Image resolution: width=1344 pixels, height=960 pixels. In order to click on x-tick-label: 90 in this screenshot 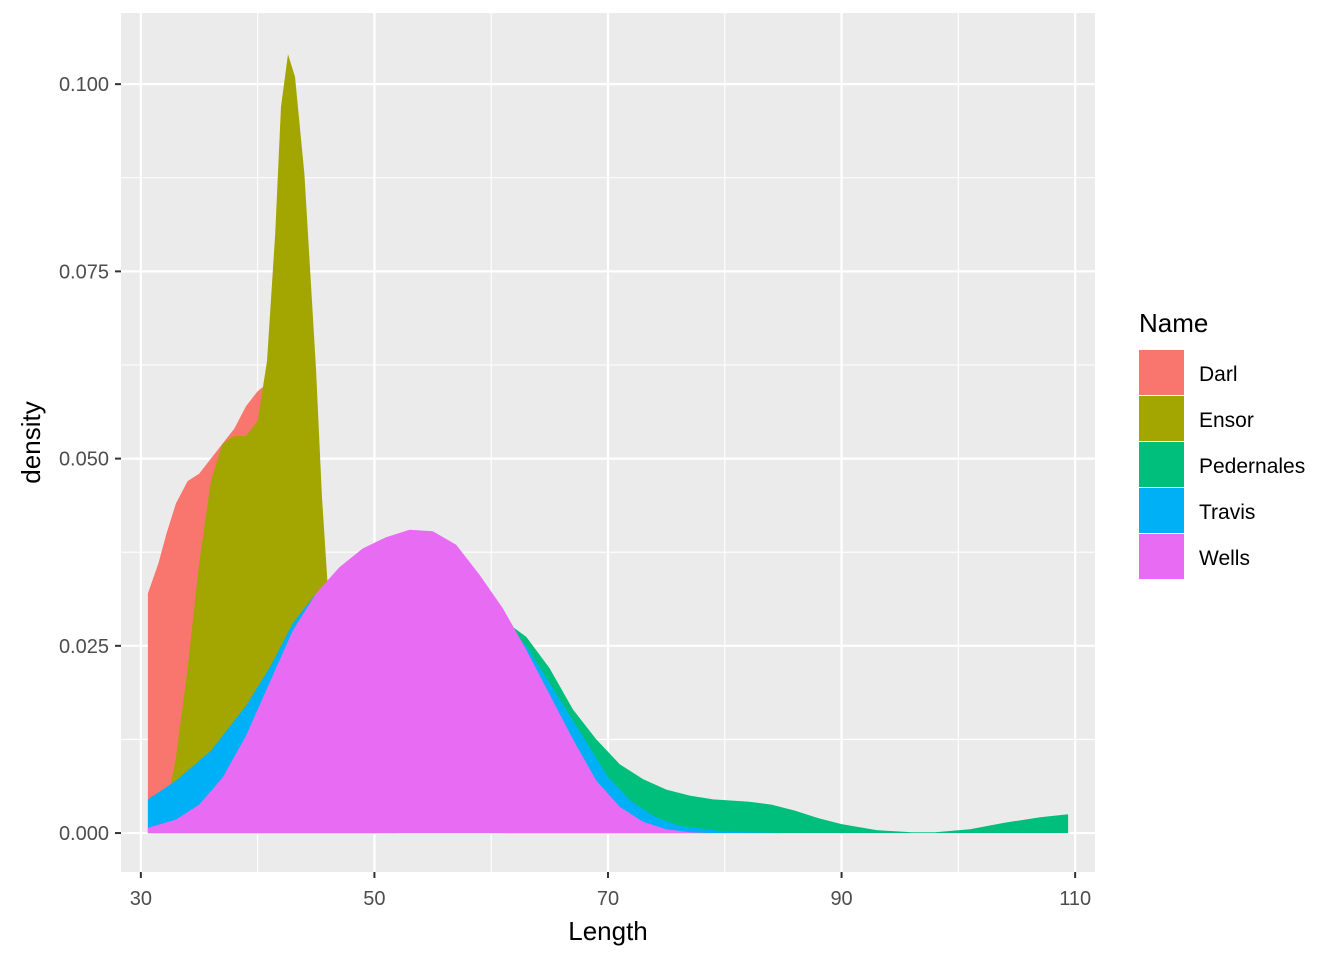, I will do `click(841, 899)`.